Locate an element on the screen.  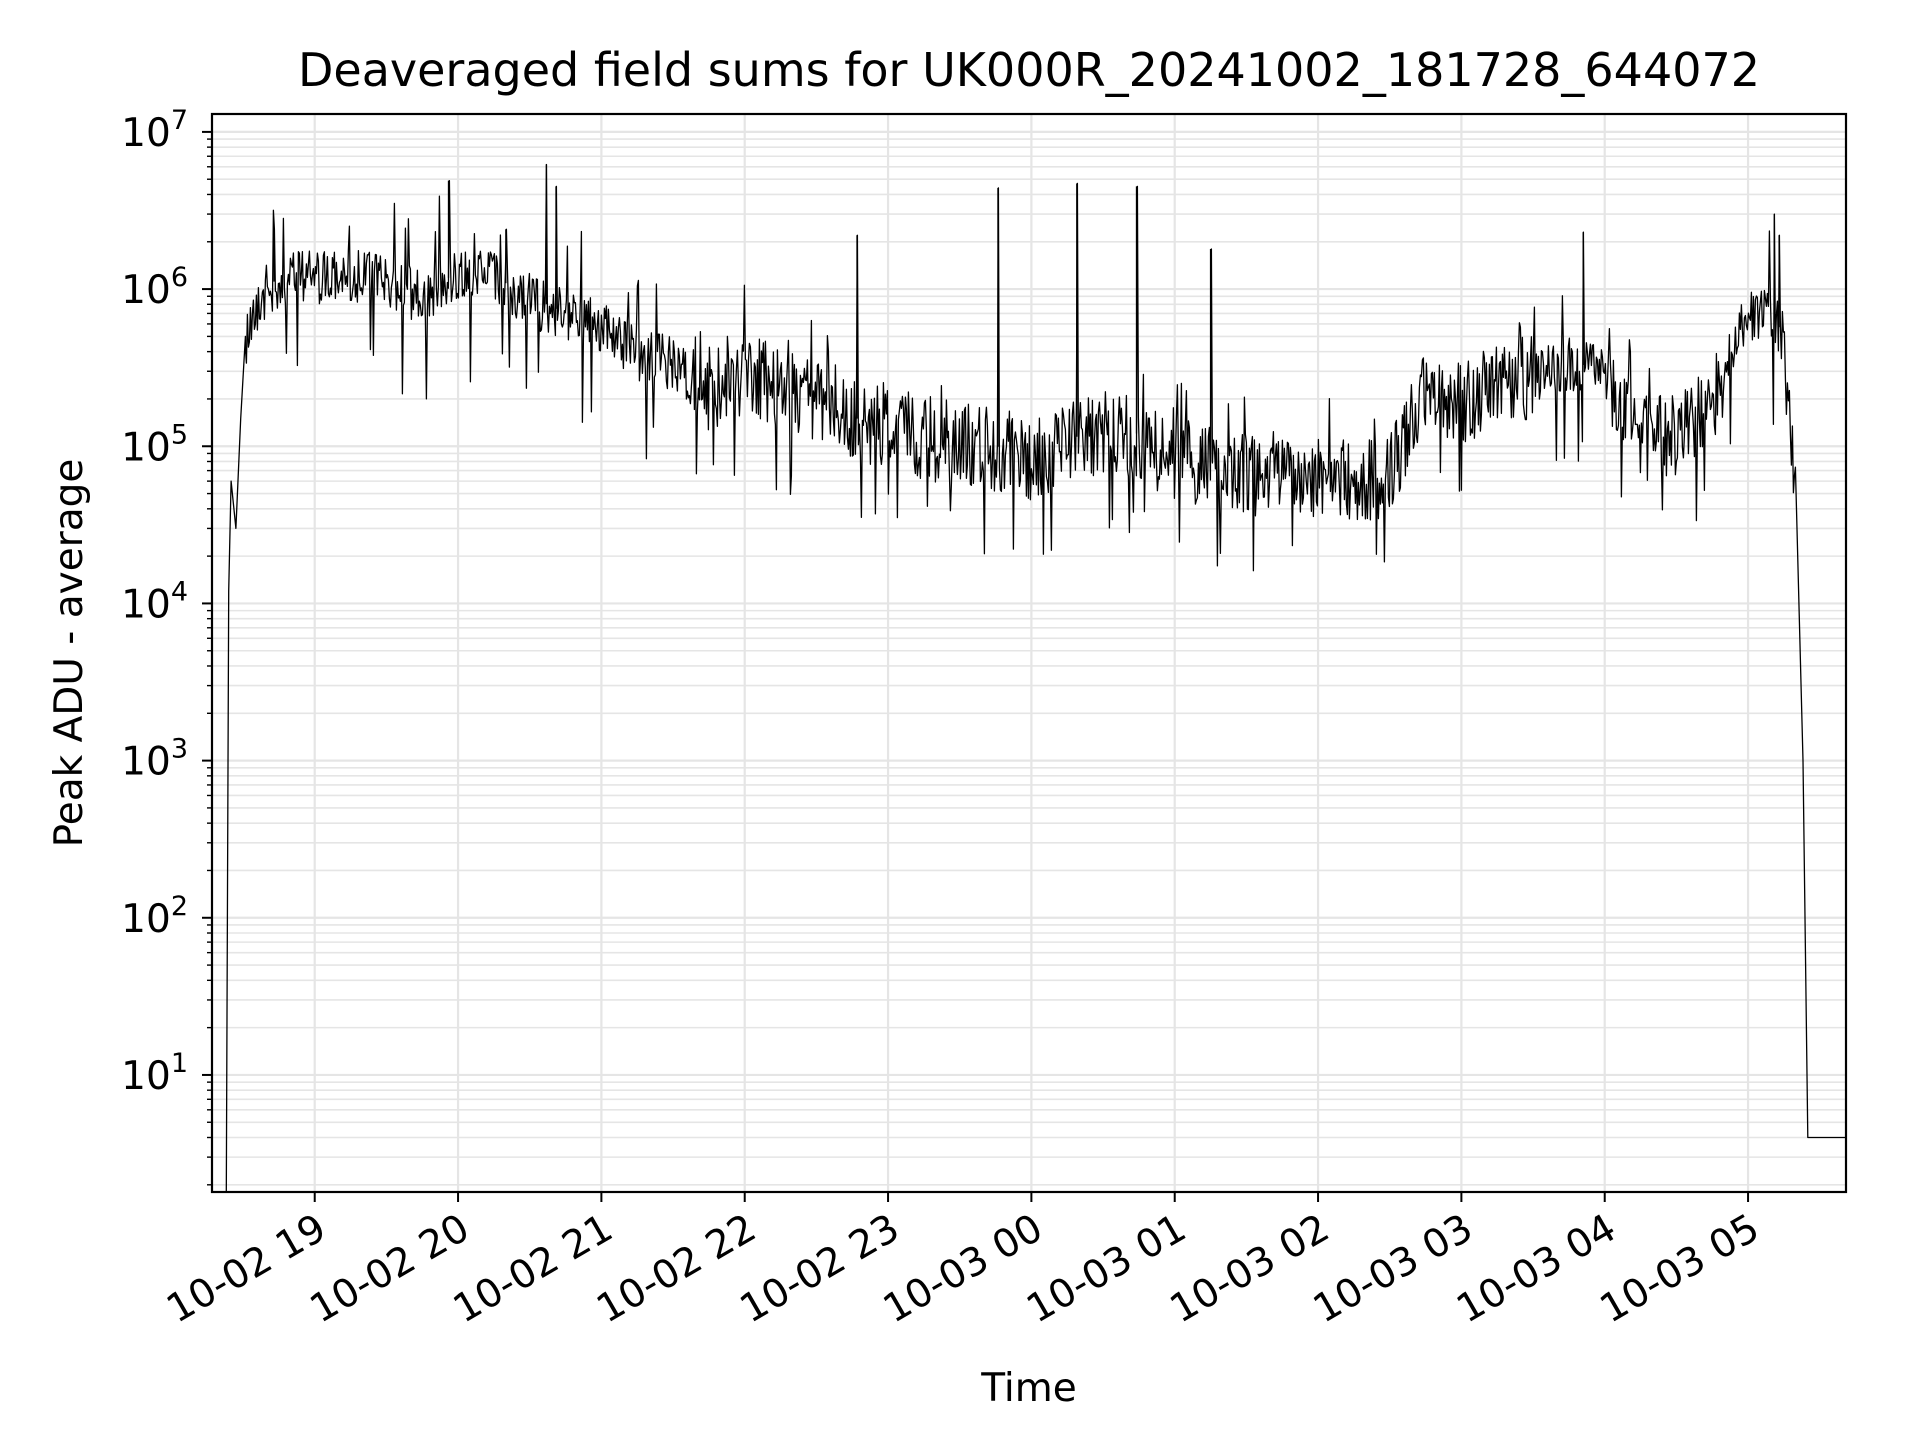
y-tick-label: 10⁷ is located at coordinates (154, 130).